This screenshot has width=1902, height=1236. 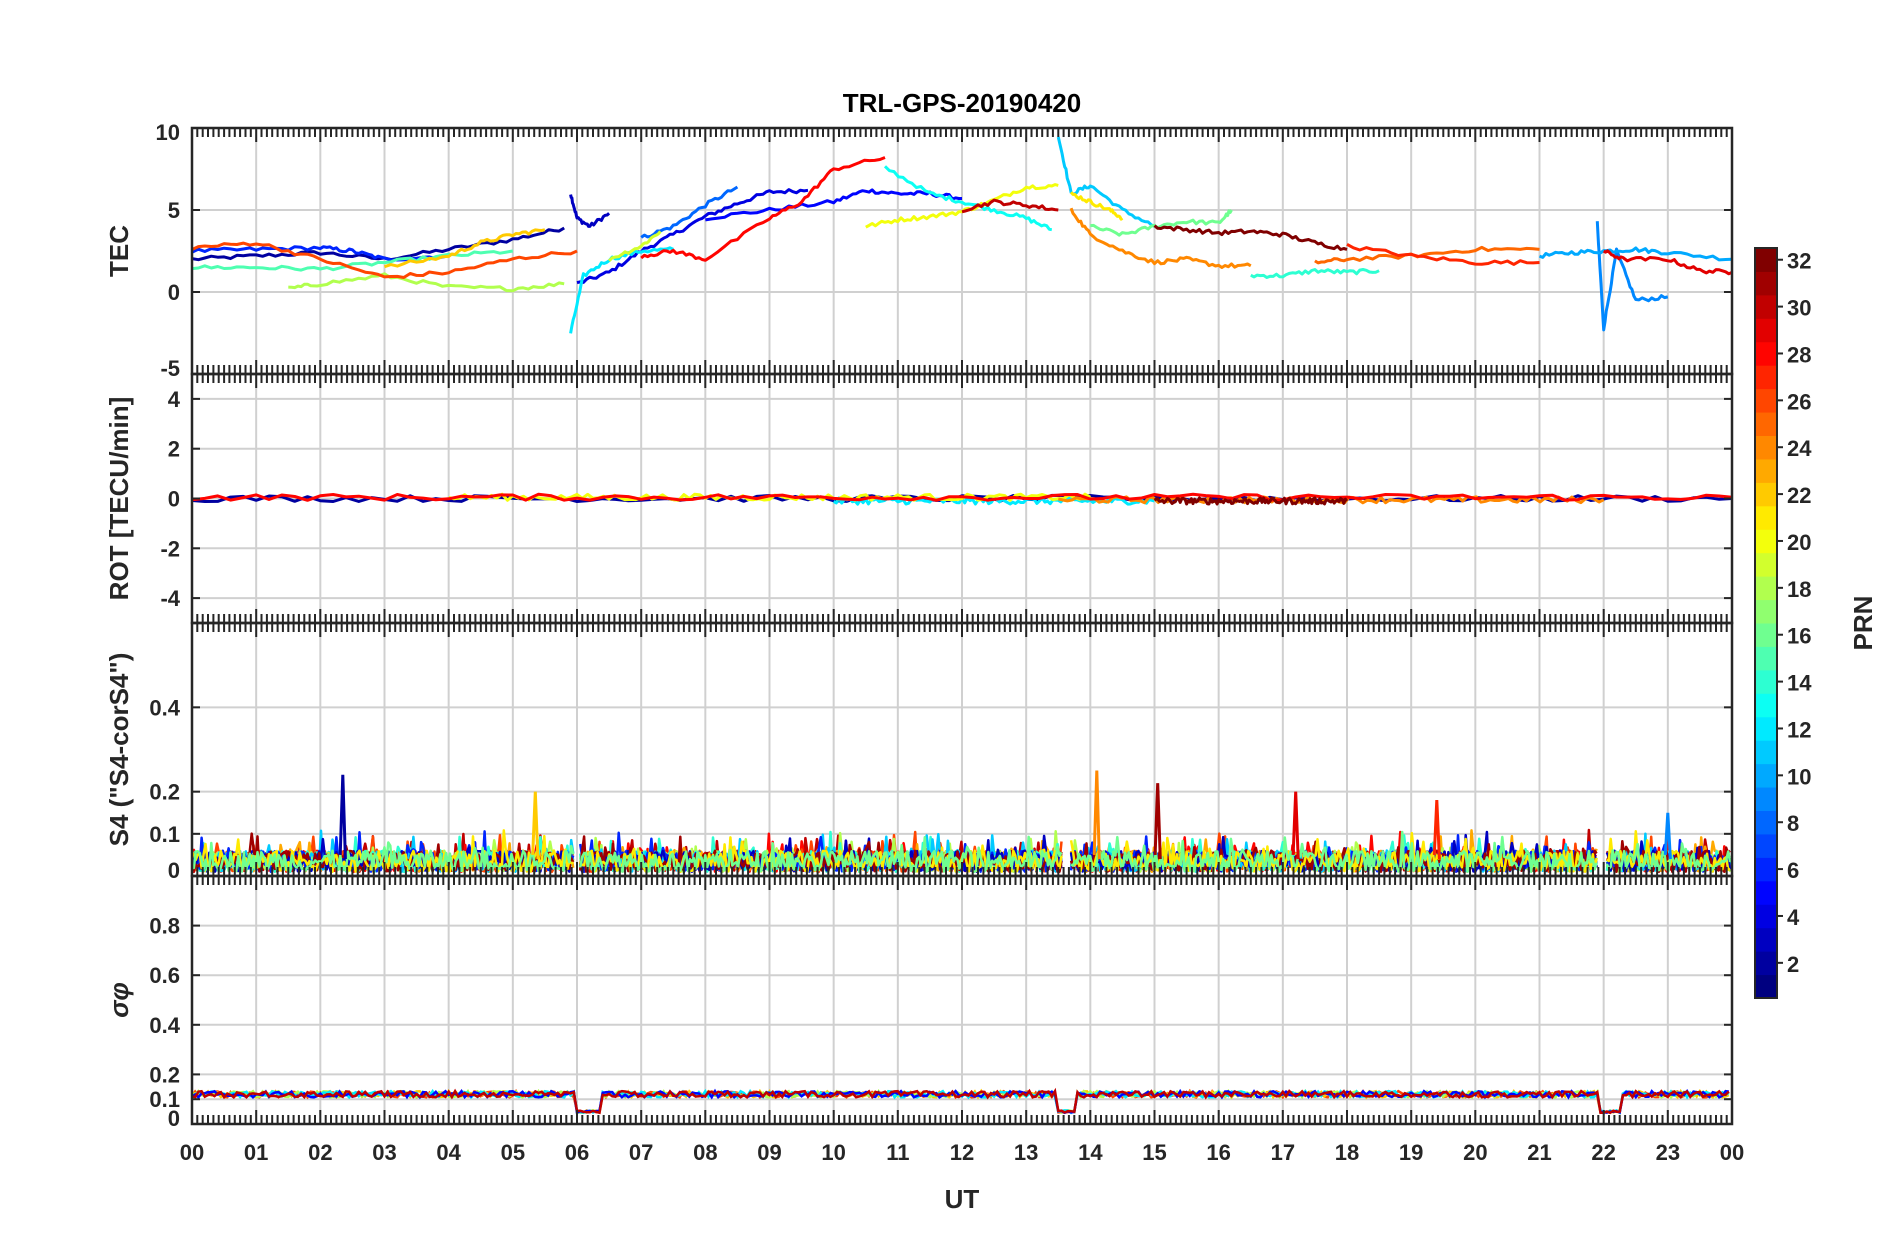 I want to click on colorbar-tick-label: 22, so click(x=1799, y=495).